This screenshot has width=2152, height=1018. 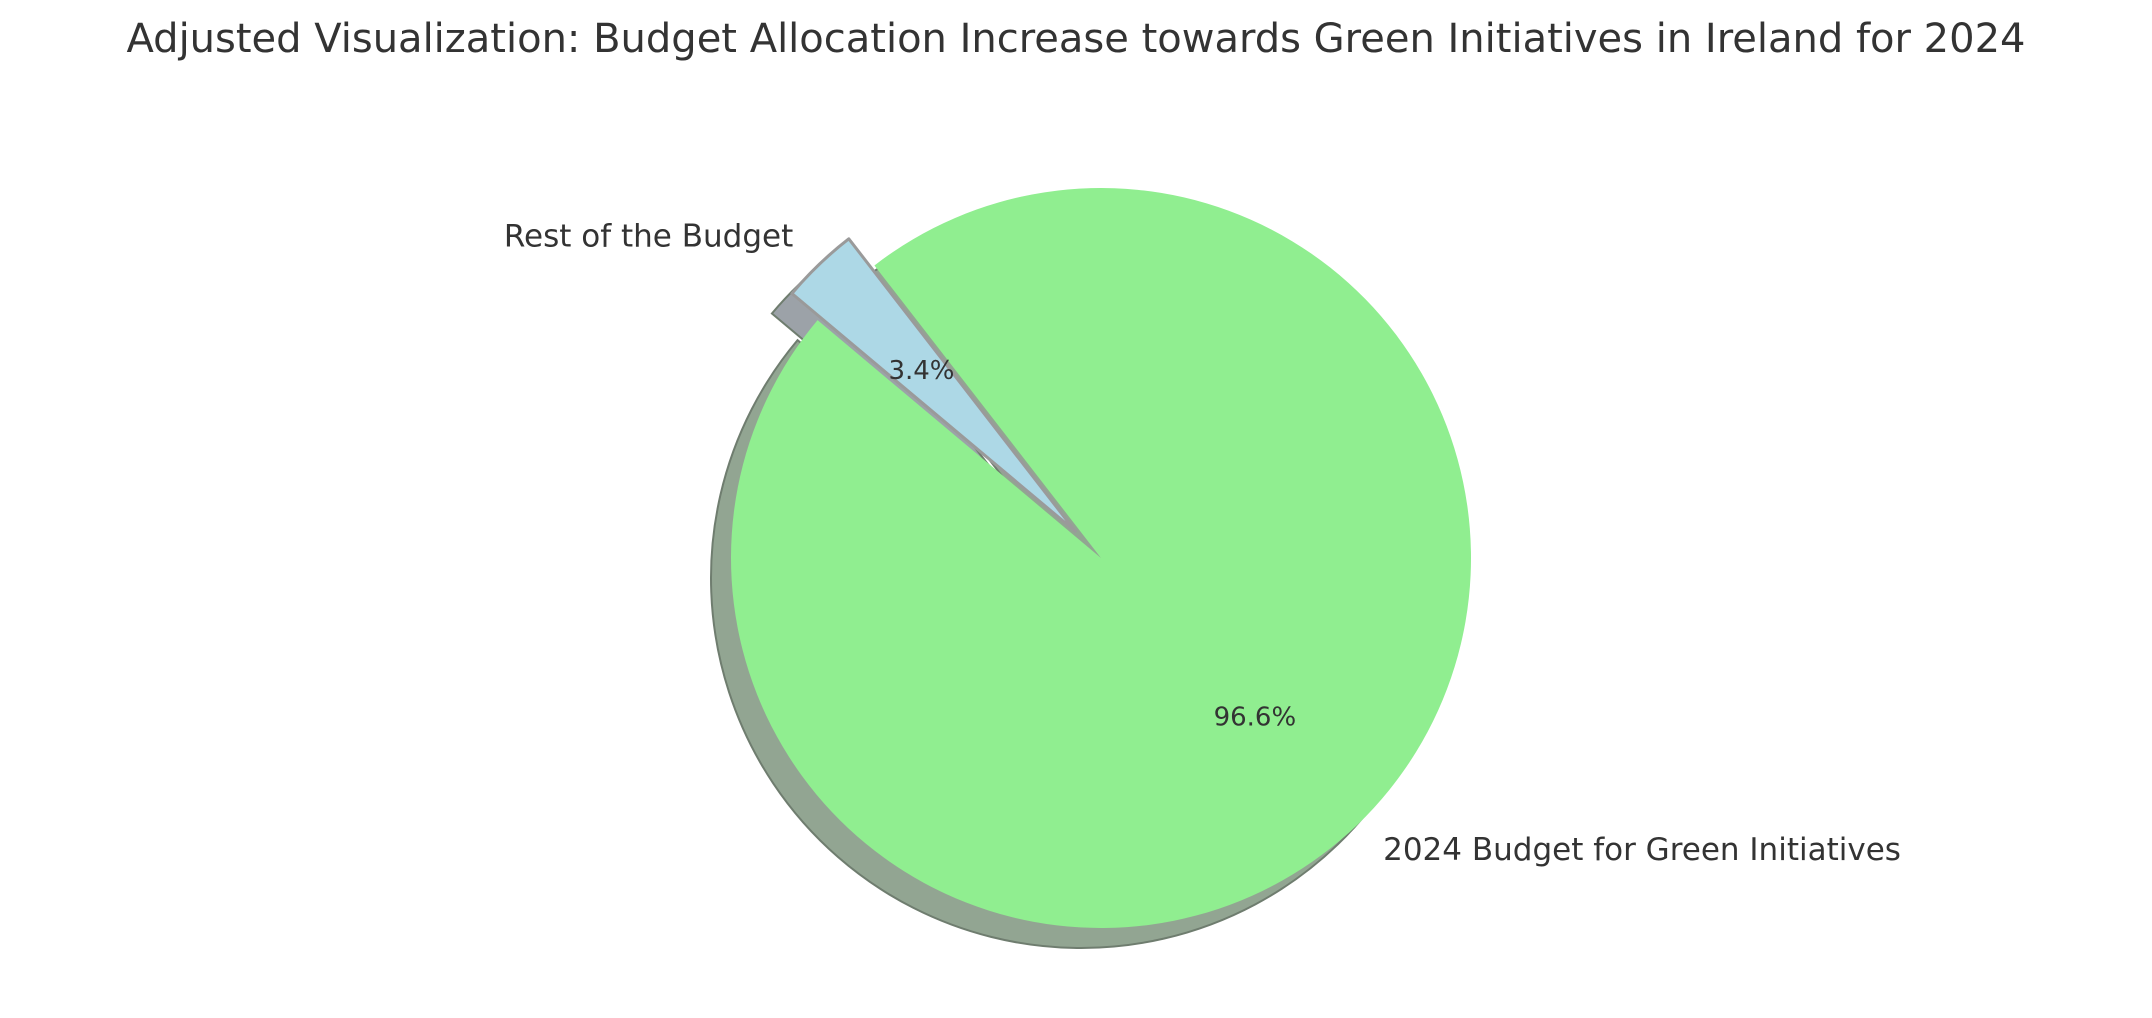 I want to click on pie-pct-label-1: 3.4%, so click(x=921, y=371).